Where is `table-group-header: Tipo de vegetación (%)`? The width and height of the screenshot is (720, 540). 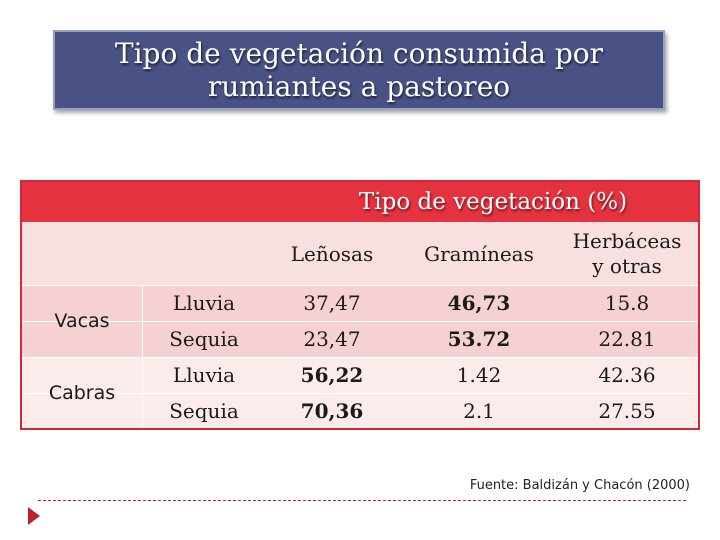
table-group-header: Tipo de vegetación (%) is located at coordinates (493, 202).